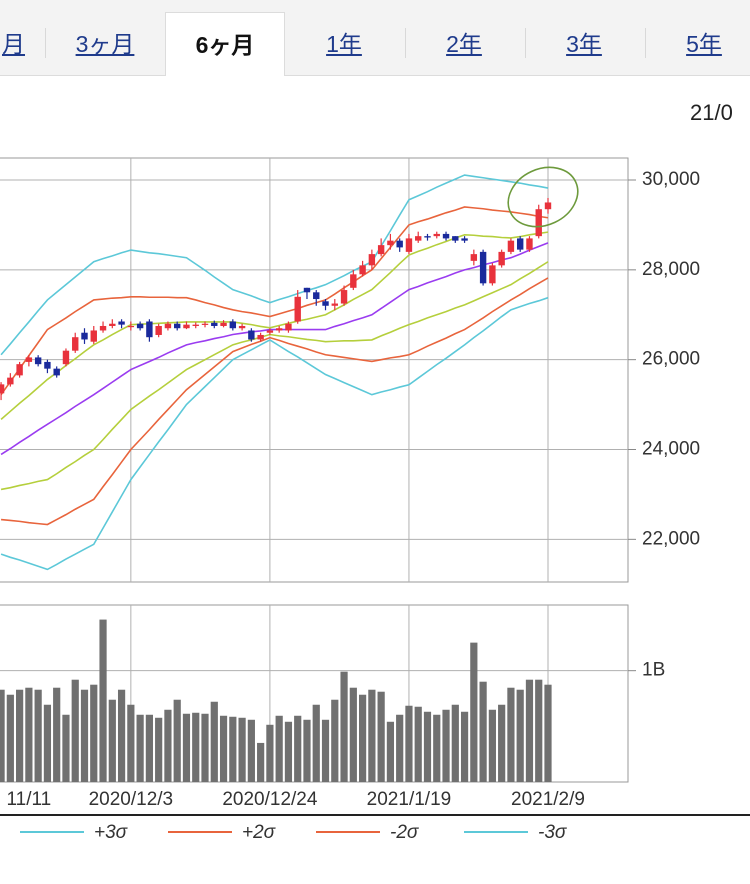 This screenshot has height=884, width=750. Describe the element at coordinates (29, 799) in the screenshot. I see `x-tick-label: 11/11` at that location.